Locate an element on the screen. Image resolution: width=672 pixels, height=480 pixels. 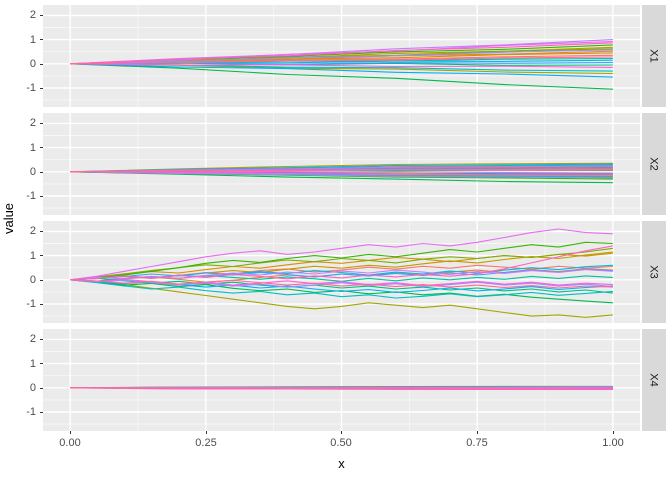
x-tick-label: 0.50 is located at coordinates (341, 443).